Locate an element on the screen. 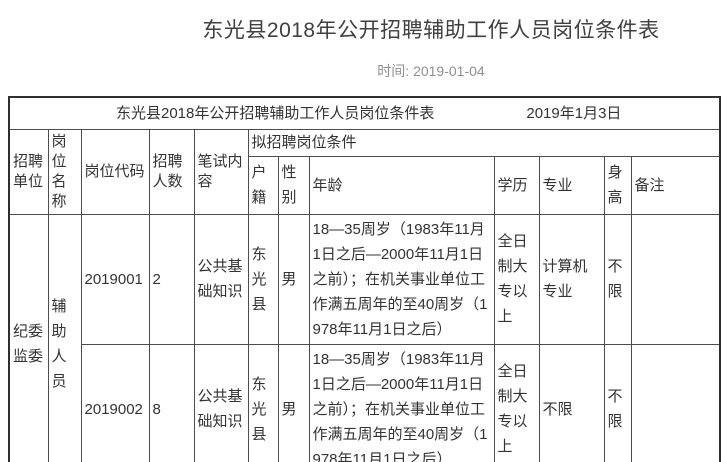  header-cell-household: 户籍 is located at coordinates (263, 185).